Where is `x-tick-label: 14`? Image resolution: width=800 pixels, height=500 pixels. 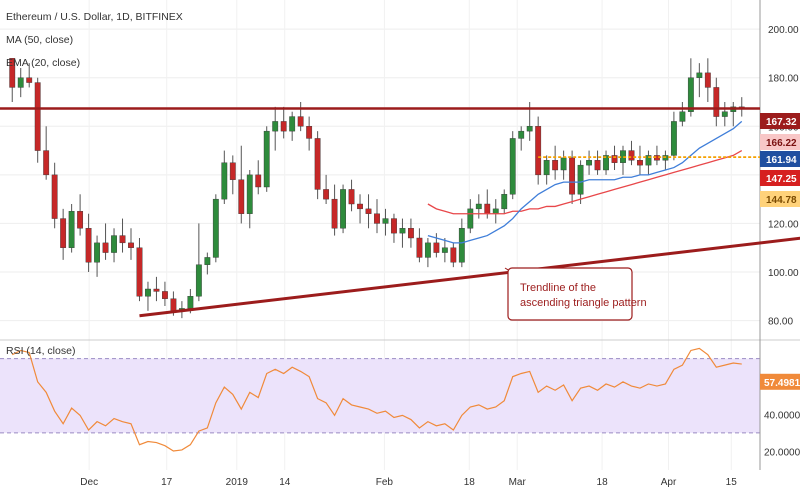 x-tick-label: 14 is located at coordinates (285, 482).